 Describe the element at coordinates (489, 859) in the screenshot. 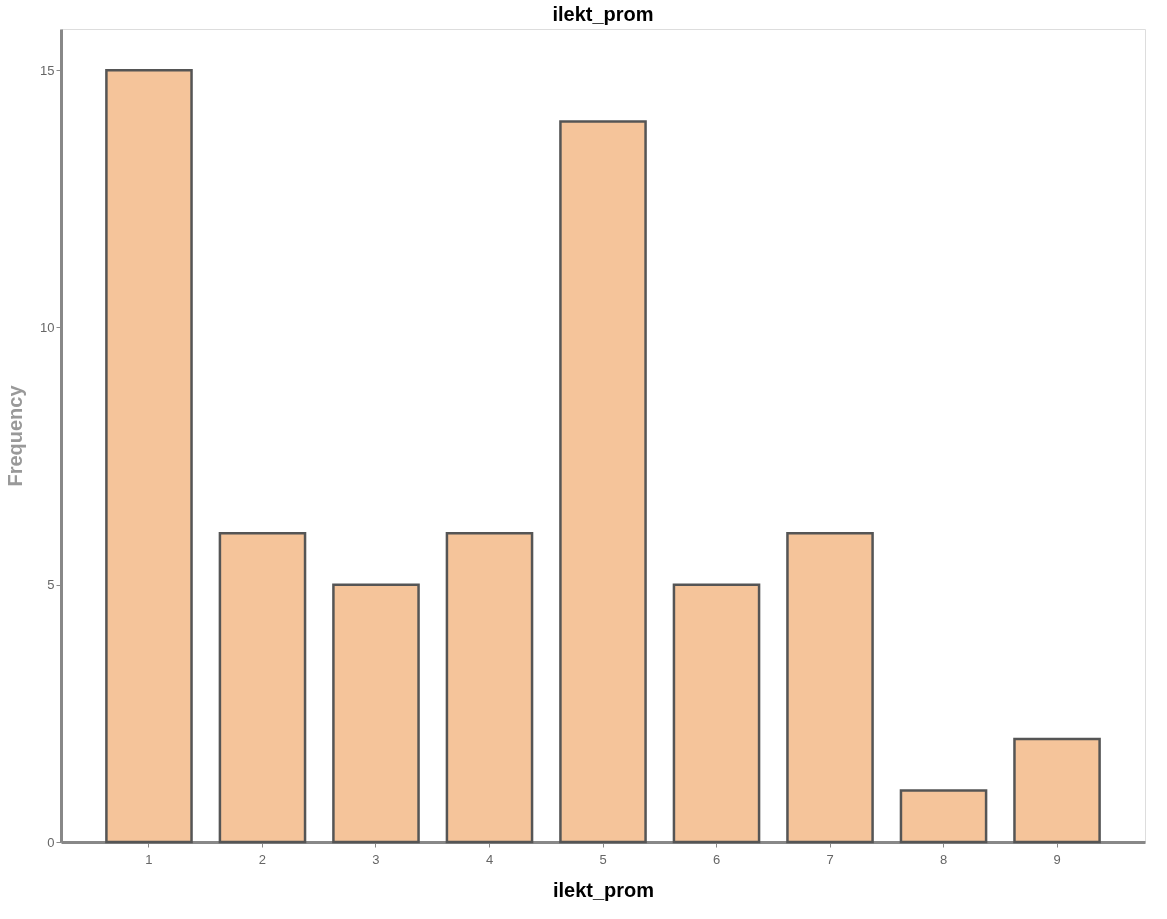

I see `x-tick-label: 4` at that location.